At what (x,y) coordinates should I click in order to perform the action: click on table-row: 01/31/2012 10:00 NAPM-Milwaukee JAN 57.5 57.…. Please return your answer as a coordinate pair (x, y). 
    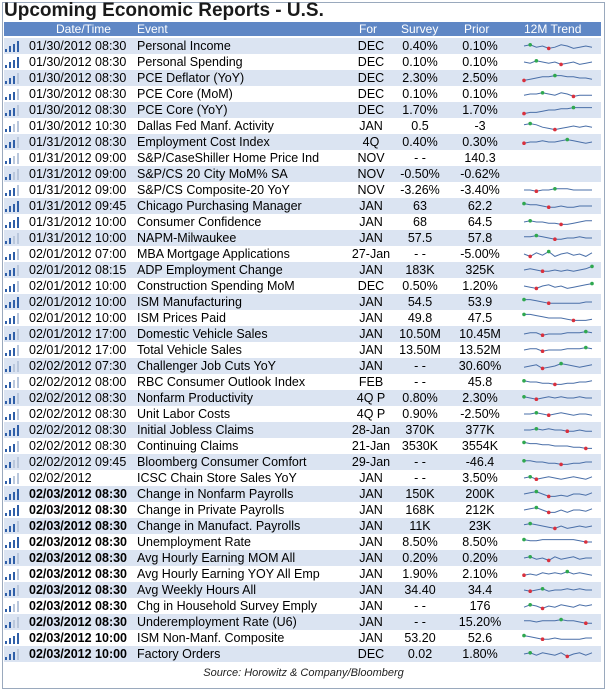
    Looking at the image, I should click on (302, 238).